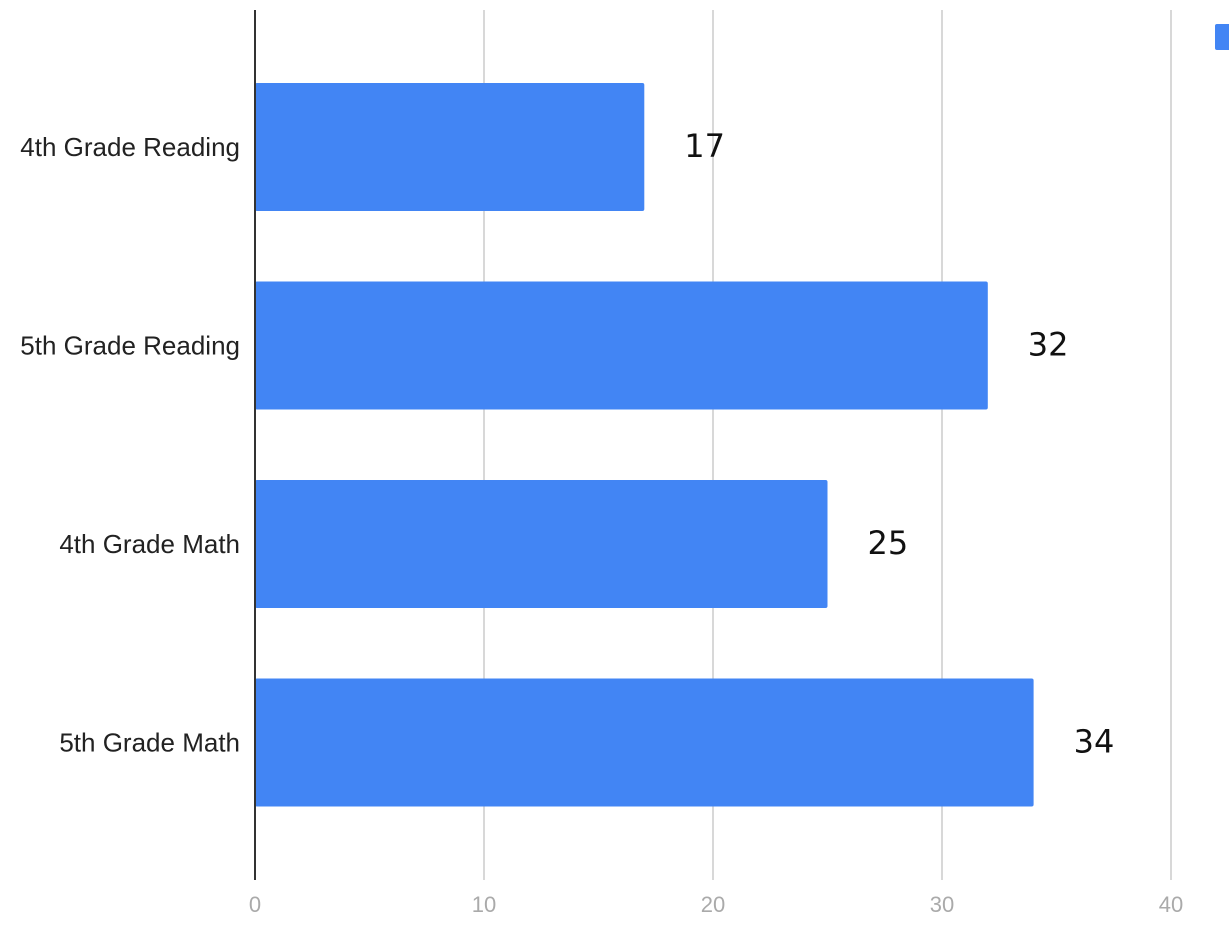 This screenshot has width=1229, height=927. I want to click on x-tick-label: 30, so click(942, 904).